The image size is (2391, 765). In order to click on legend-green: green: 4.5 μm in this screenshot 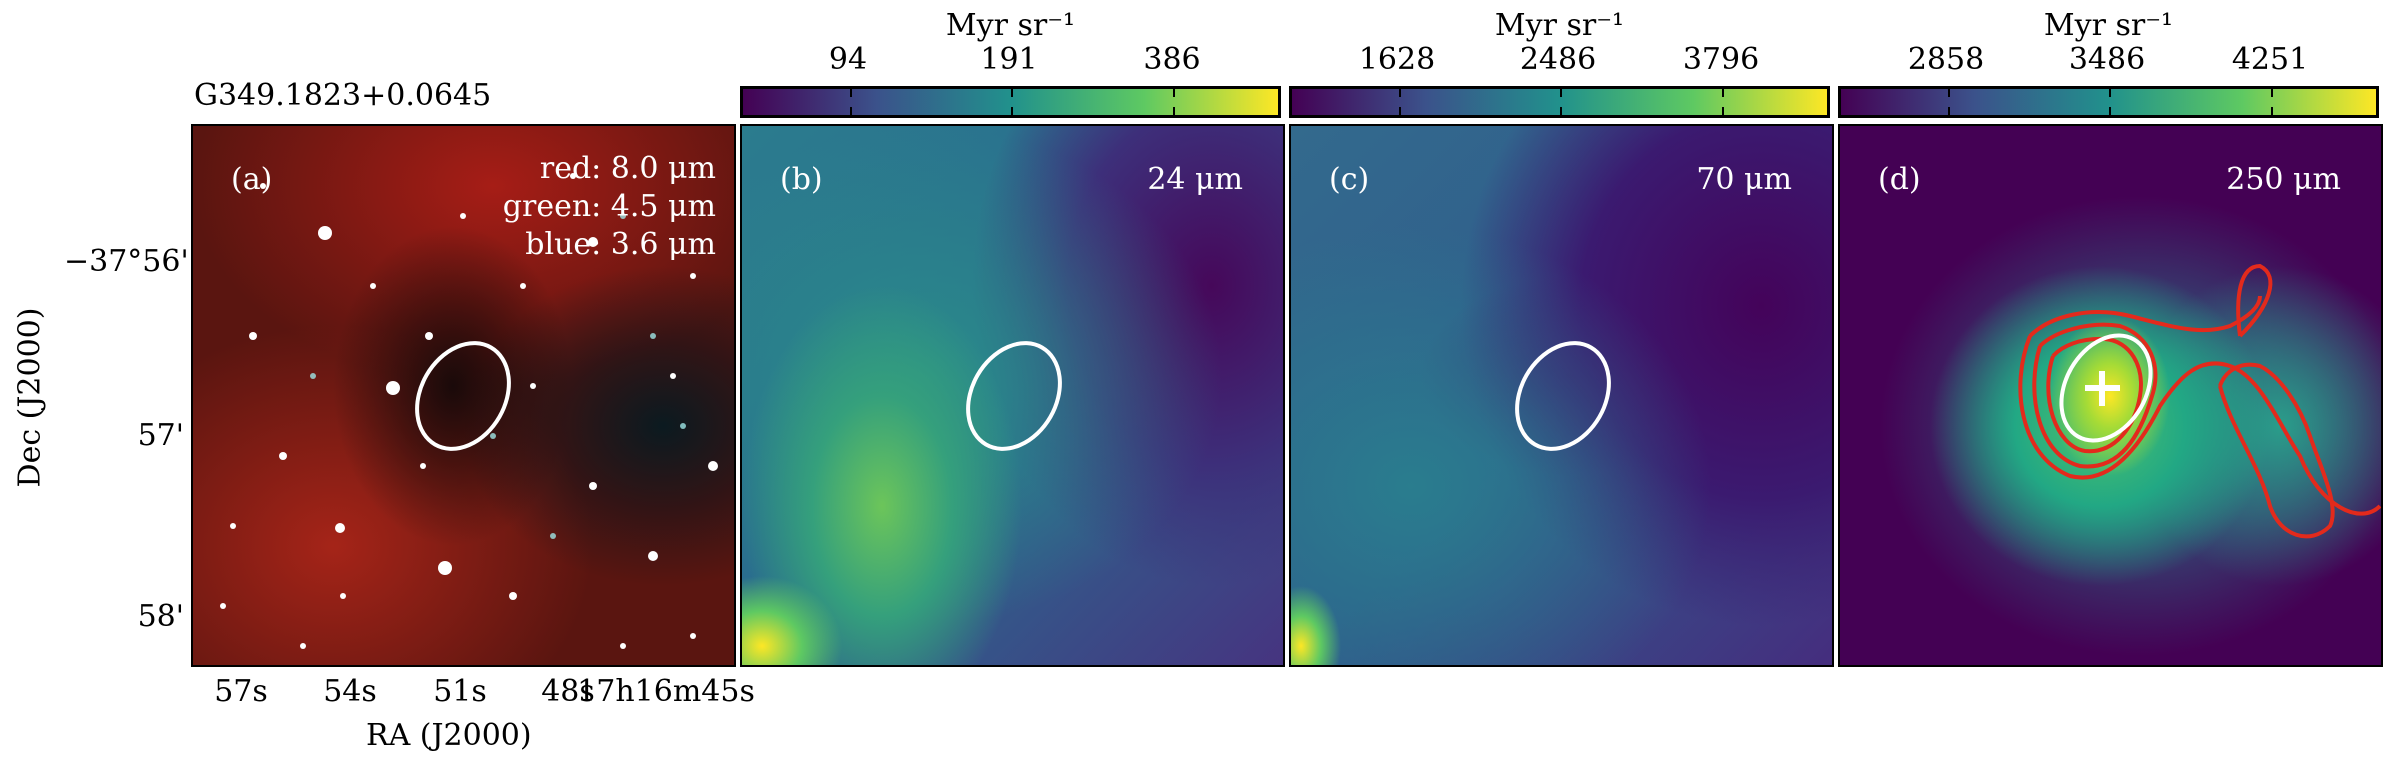, I will do `click(609, 206)`.